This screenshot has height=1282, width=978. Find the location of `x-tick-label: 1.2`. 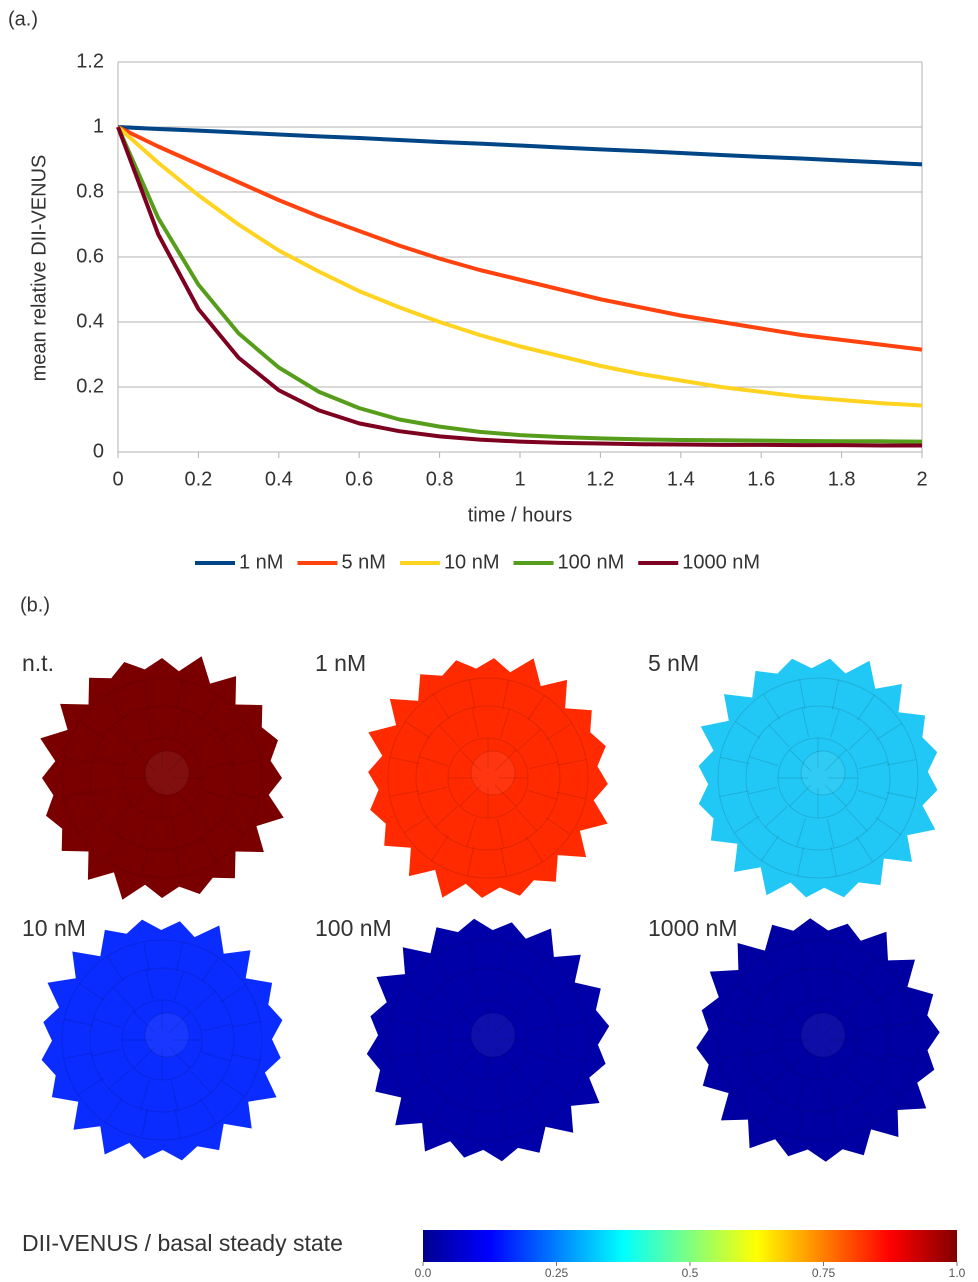

x-tick-label: 1.2 is located at coordinates (600, 479).